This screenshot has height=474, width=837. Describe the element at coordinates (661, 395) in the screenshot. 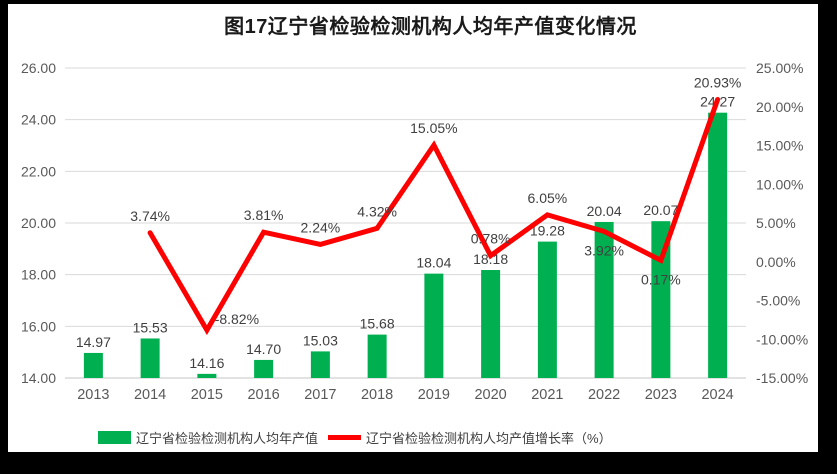

I see `x-axis-tick-label: 2023` at that location.